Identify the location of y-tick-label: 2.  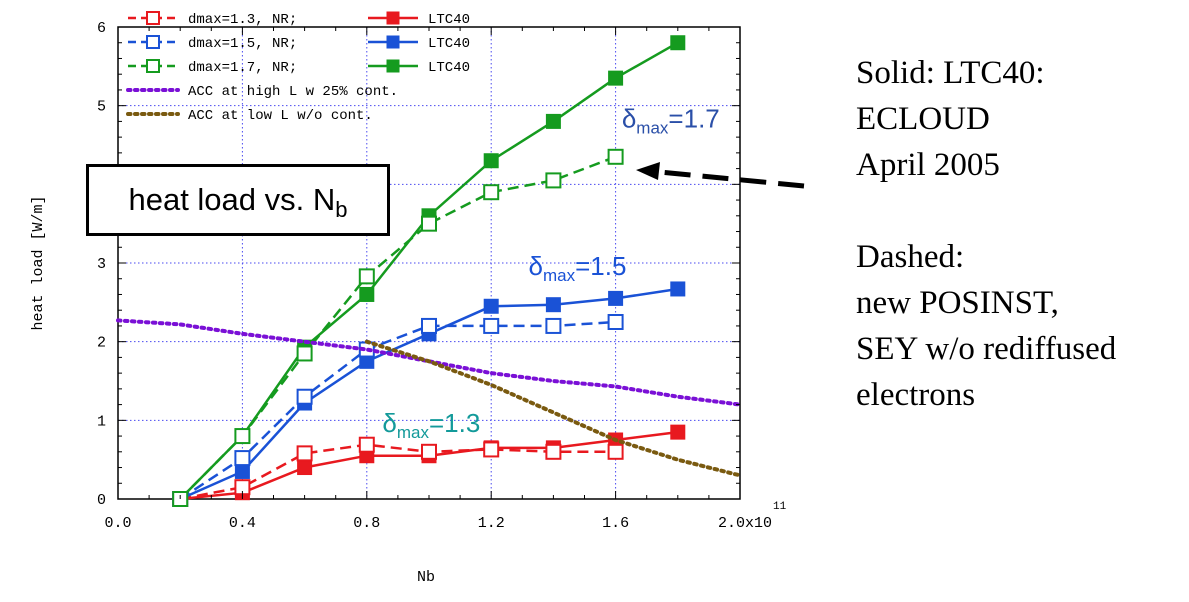
(101, 343).